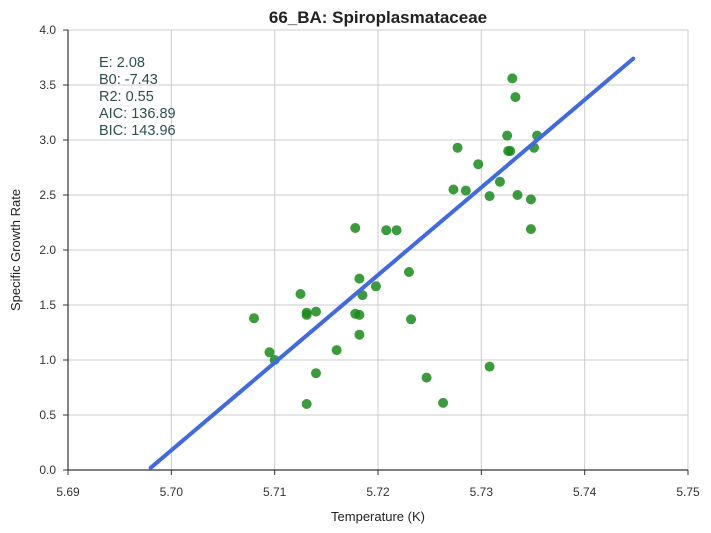  Describe the element at coordinates (47, 140) in the screenshot. I see `y-tick-label: 3.0` at that location.